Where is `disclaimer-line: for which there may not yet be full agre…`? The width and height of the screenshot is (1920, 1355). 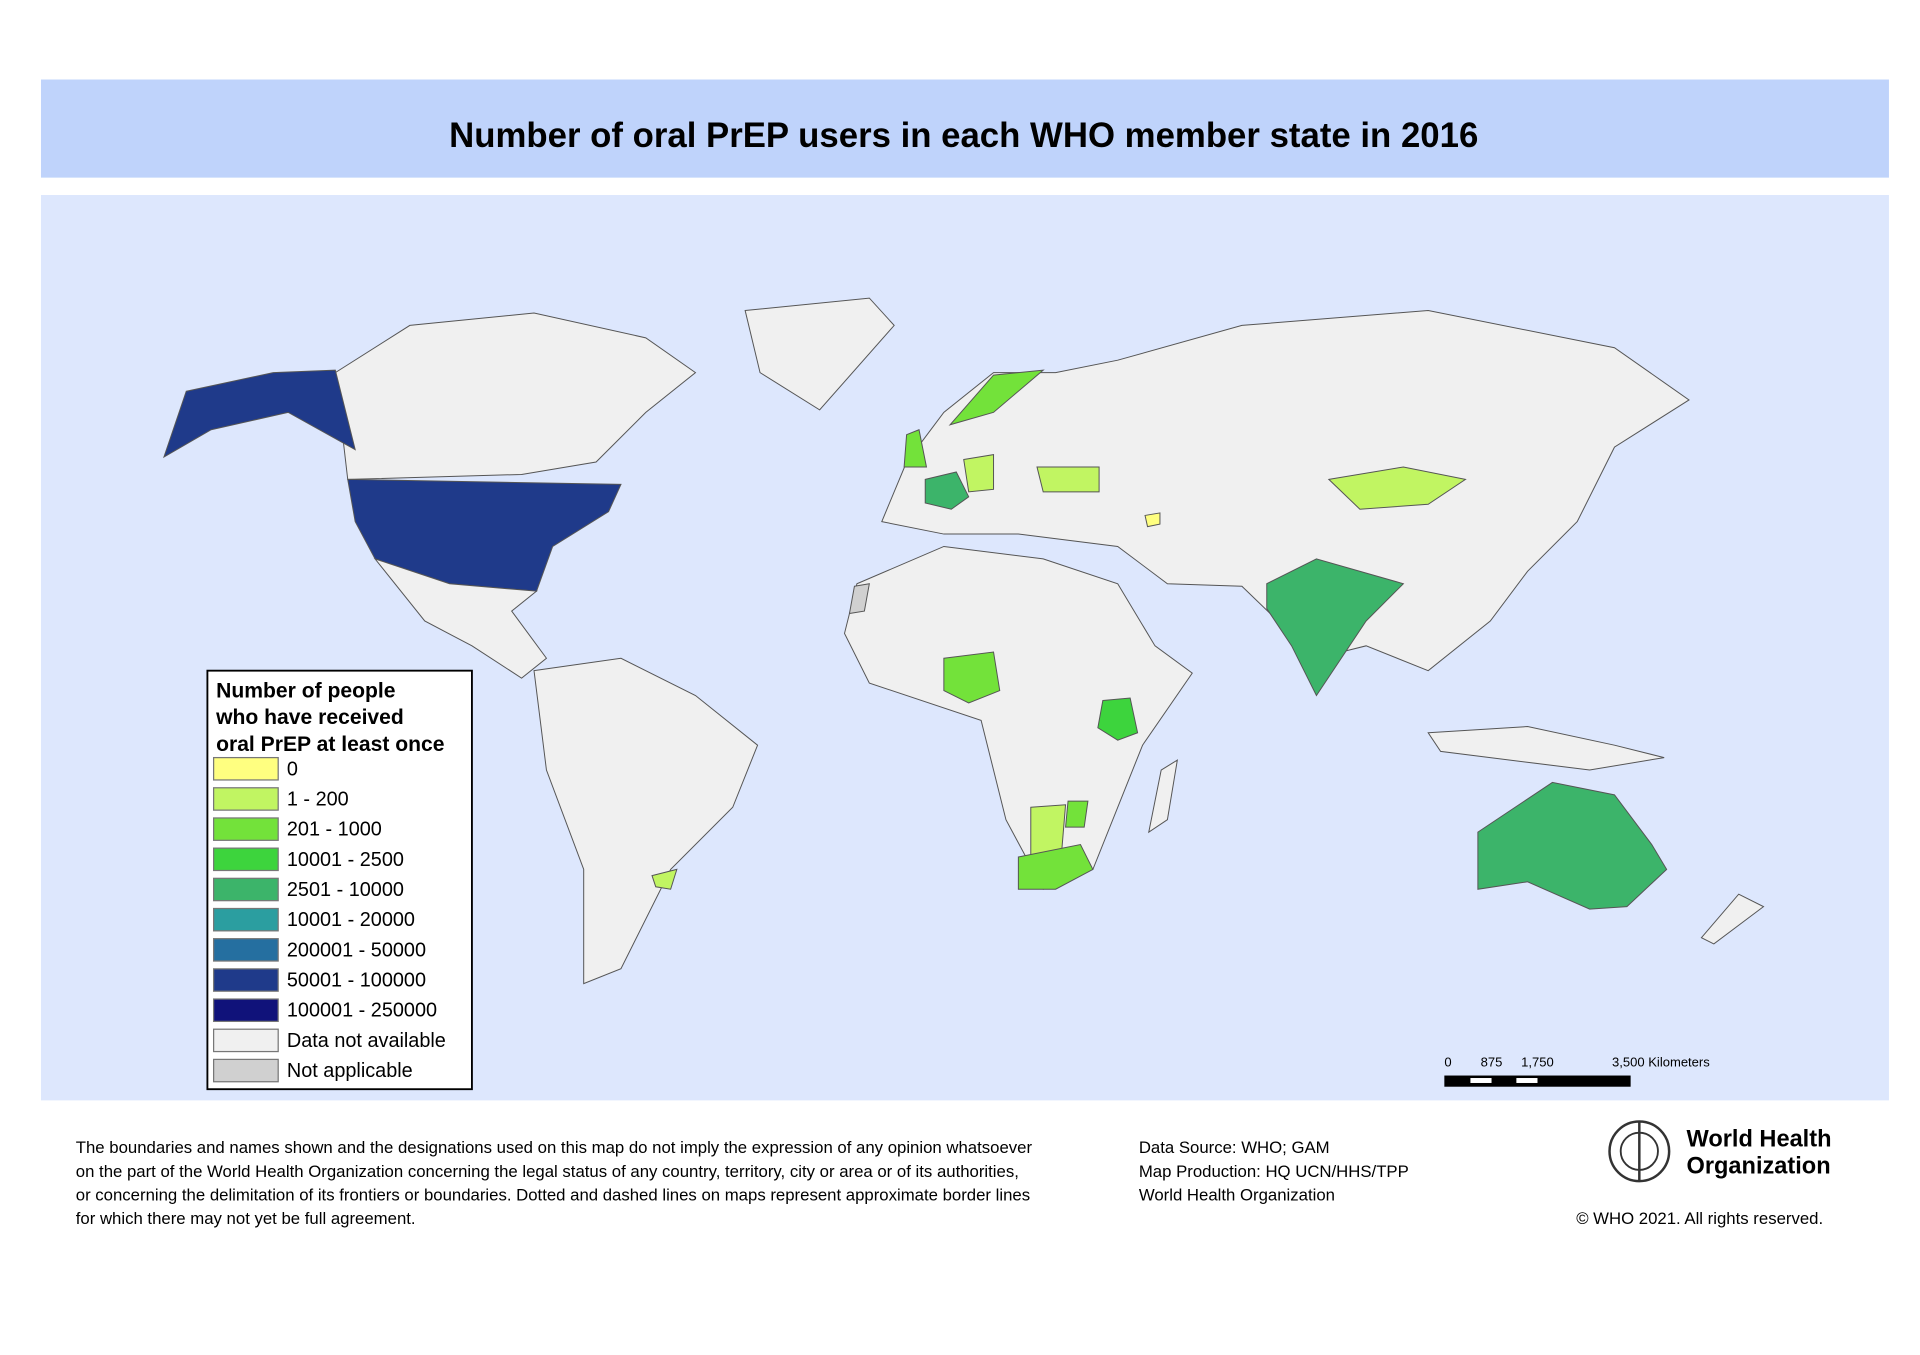
disclaimer-line: for which there may not yet be full agre… is located at coordinates (246, 1218).